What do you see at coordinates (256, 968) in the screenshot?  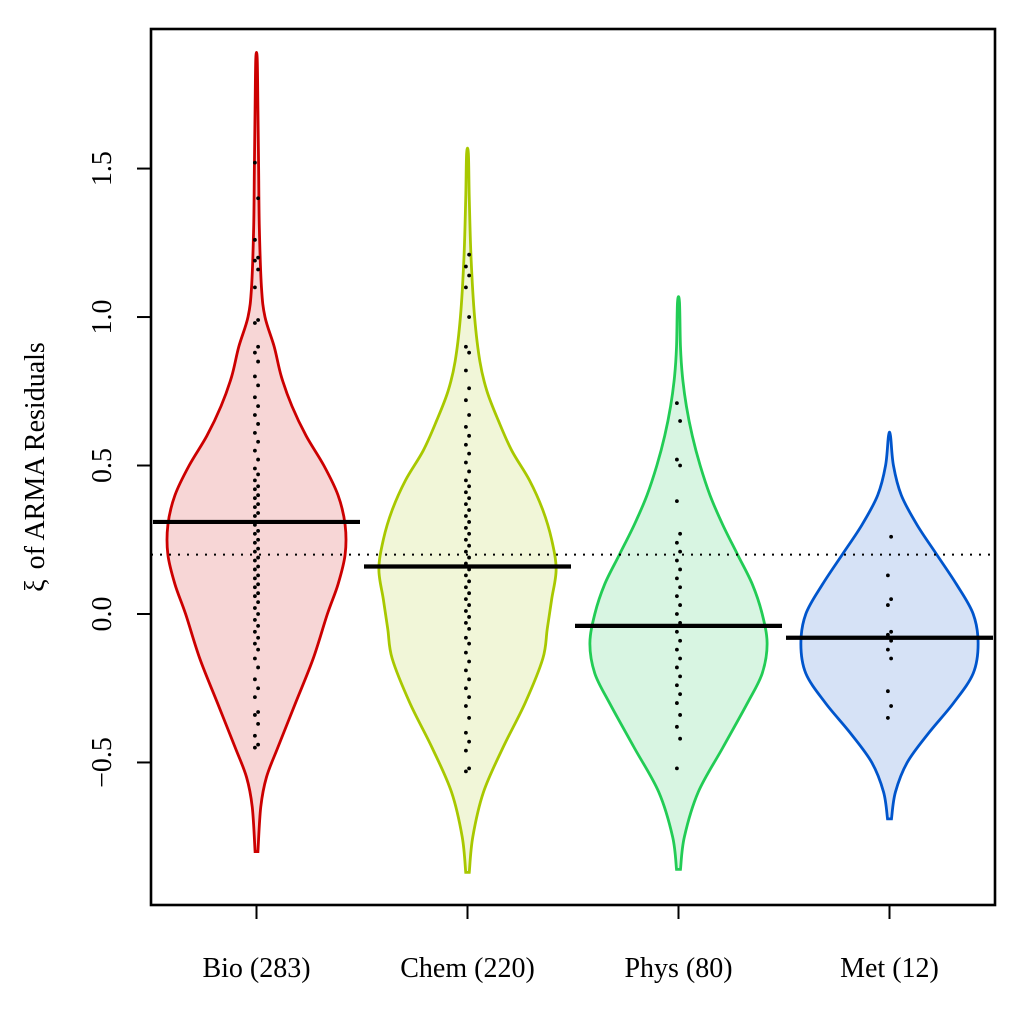 I see `x-tick-label: Bio (283)` at bounding box center [256, 968].